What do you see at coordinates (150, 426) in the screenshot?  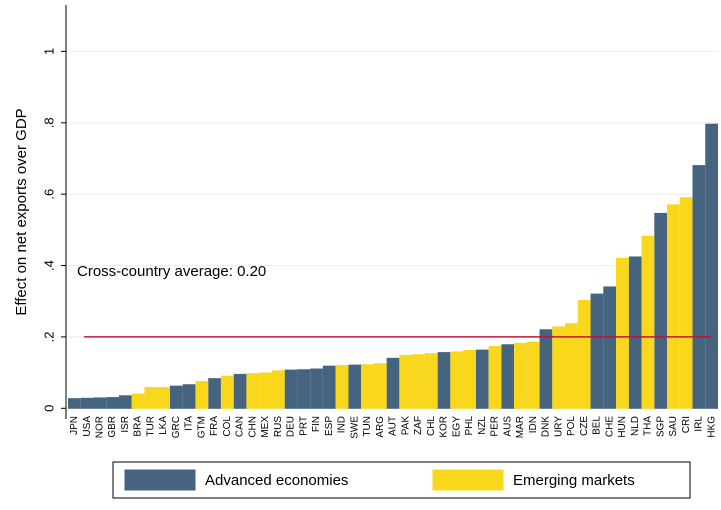 I see `x-tick-label: TUR` at bounding box center [150, 426].